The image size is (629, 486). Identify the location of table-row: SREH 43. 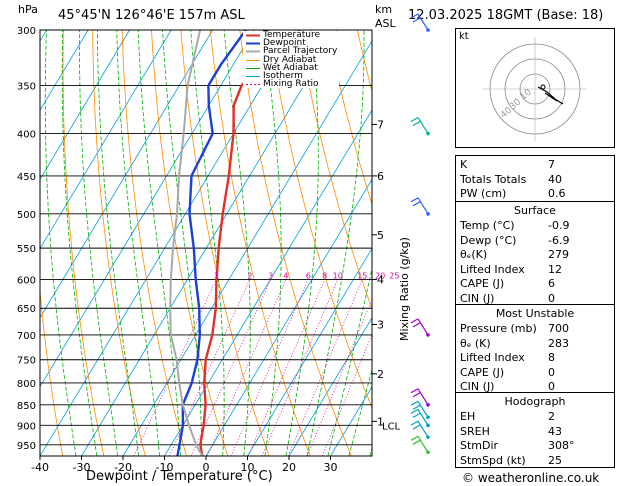
(535, 431).